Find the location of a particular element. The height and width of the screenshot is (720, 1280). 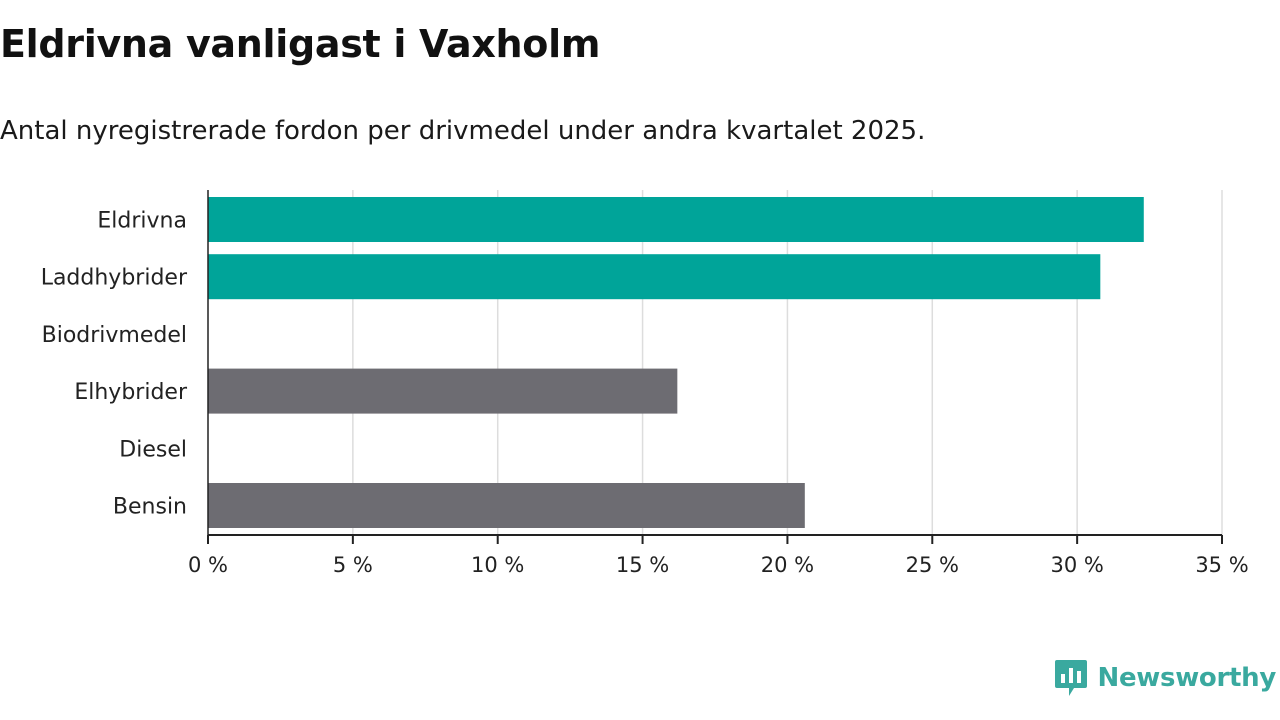

x-tick-label: 5 % is located at coordinates (353, 565).